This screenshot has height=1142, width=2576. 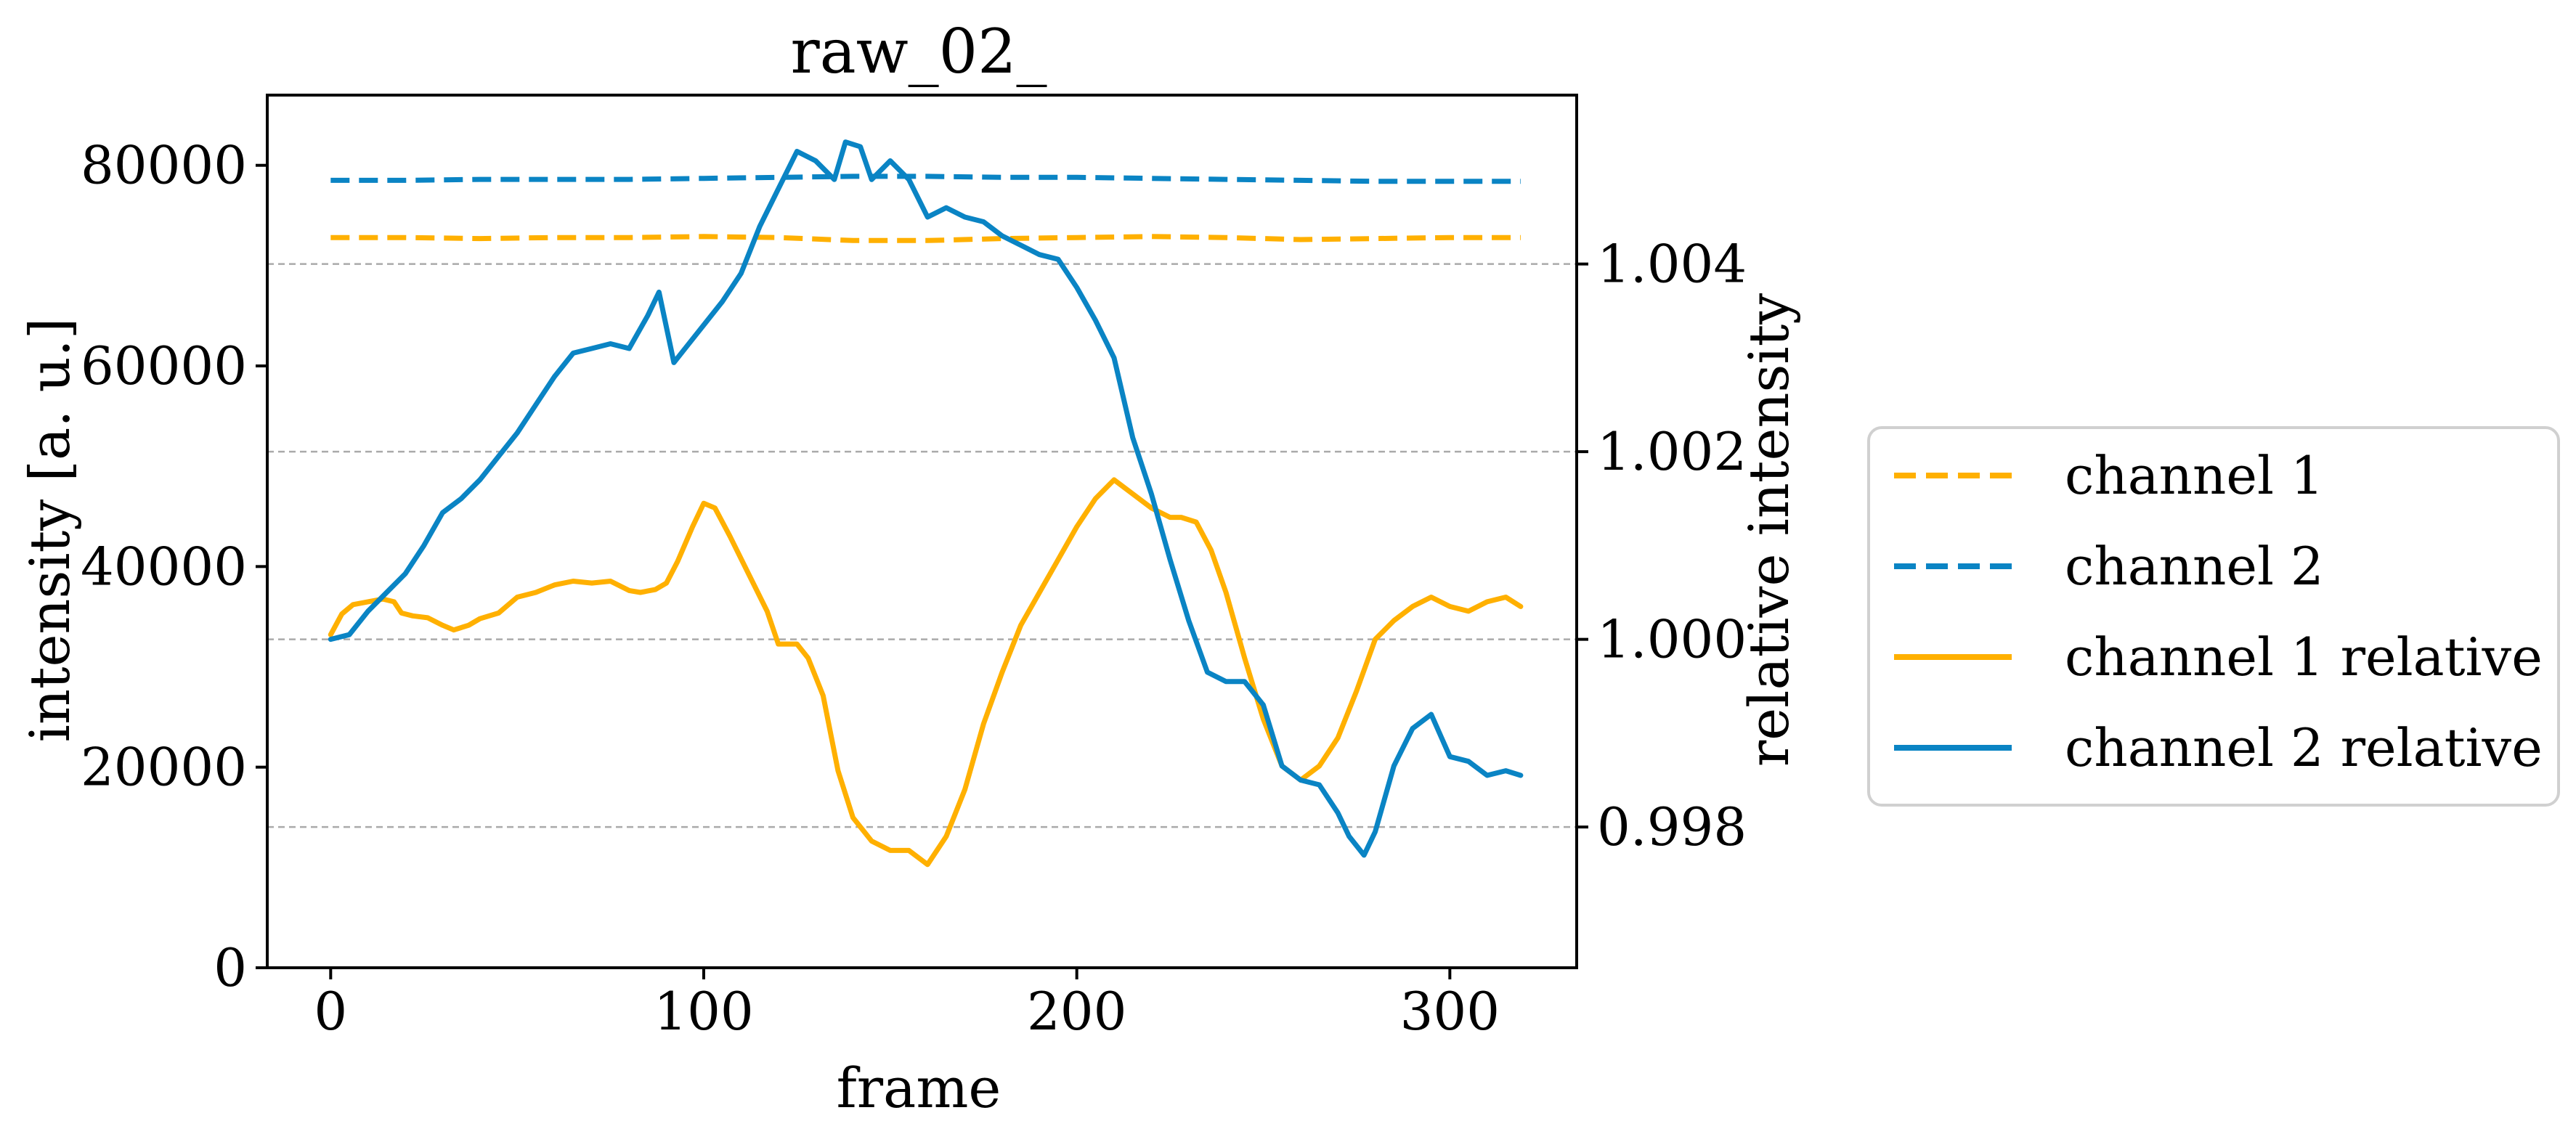 What do you see at coordinates (164, 566) in the screenshot?
I see `y-tick-label-2: 40000` at bounding box center [164, 566].